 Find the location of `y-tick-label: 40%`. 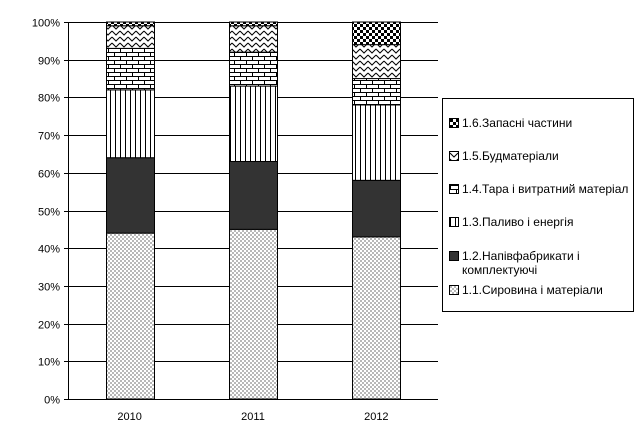

y-tick-label: 40% is located at coordinates (49, 250).